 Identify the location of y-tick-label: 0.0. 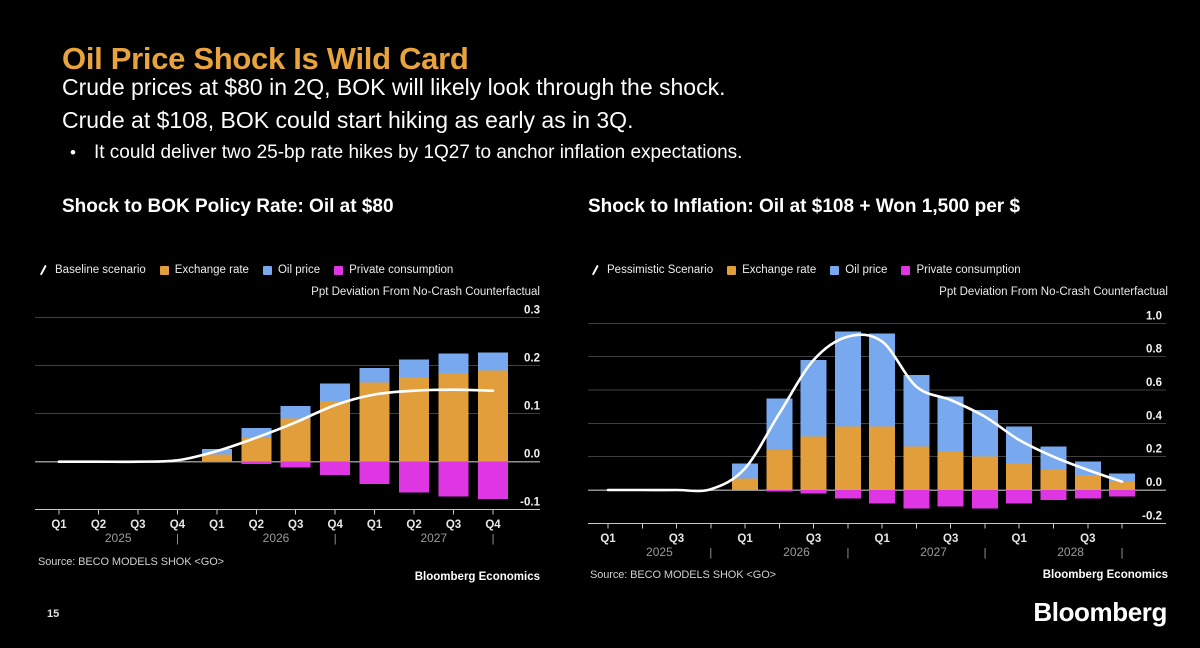
(1154, 483).